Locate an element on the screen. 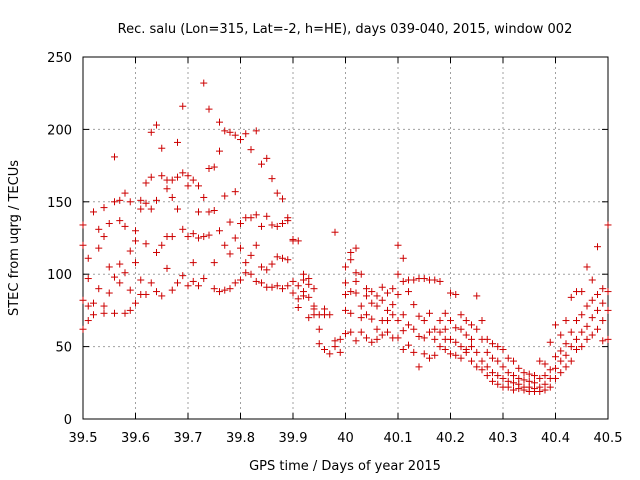 The image size is (640, 480). x-tick-label: 40.2 is located at coordinates (450, 438).